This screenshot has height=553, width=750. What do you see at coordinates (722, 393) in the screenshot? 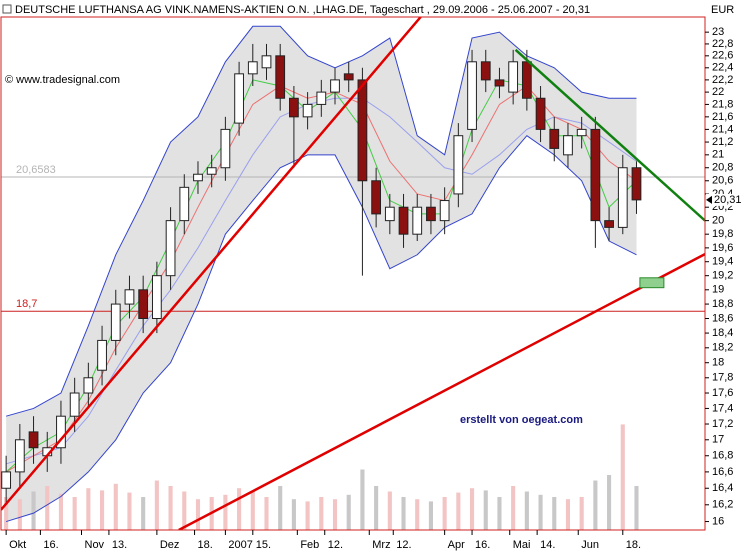
I see `y-tick-label: 17,6` at bounding box center [722, 393].